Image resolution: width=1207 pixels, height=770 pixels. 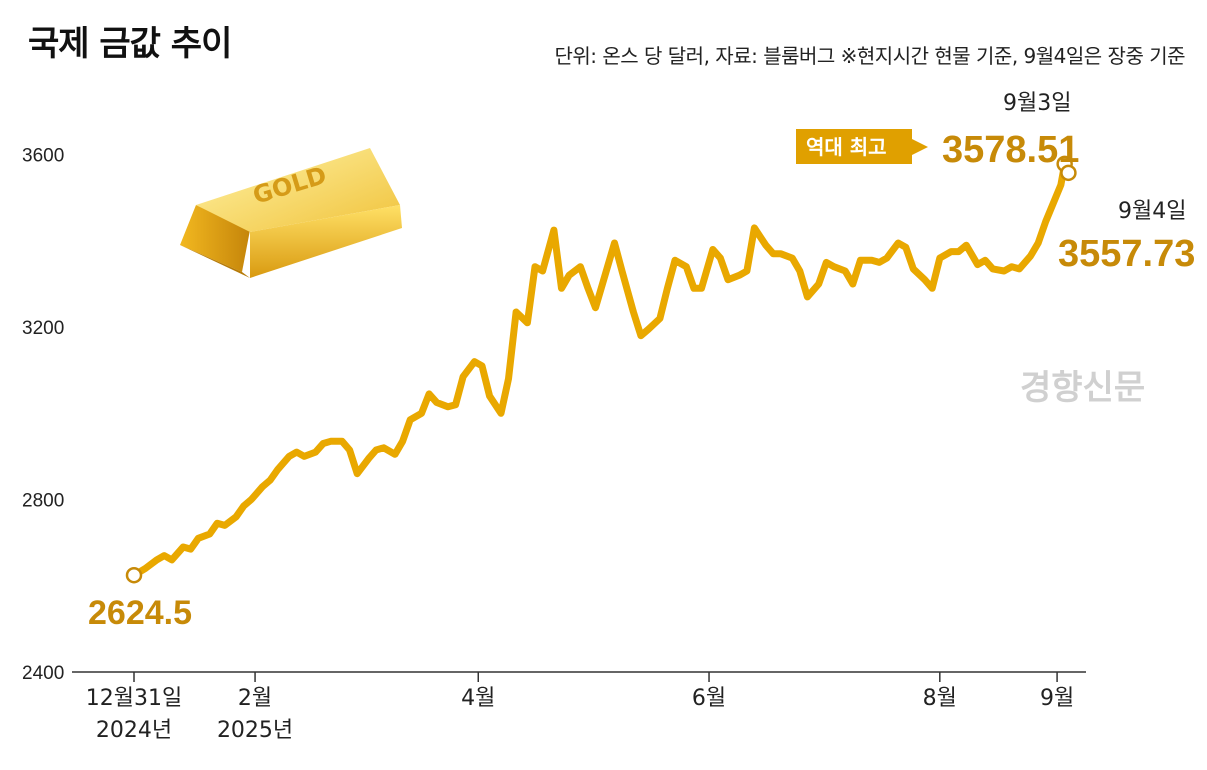 What do you see at coordinates (291, 213) in the screenshot?
I see `gold-bar-illustration: GOLD` at bounding box center [291, 213].